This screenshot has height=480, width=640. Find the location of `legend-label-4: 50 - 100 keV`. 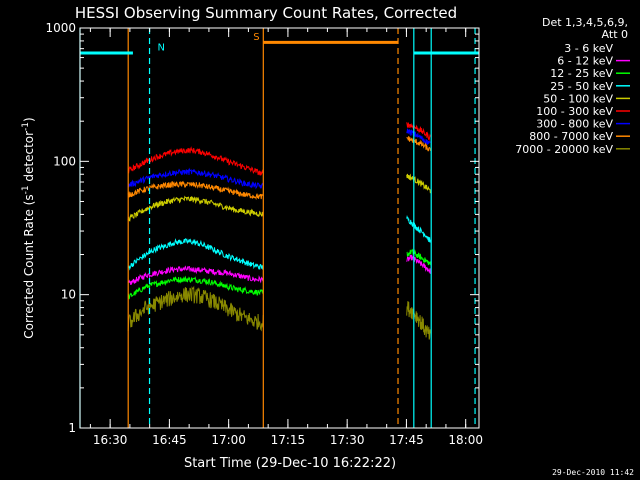

legend-label-4: 50 - 100 keV is located at coordinates (578, 98).